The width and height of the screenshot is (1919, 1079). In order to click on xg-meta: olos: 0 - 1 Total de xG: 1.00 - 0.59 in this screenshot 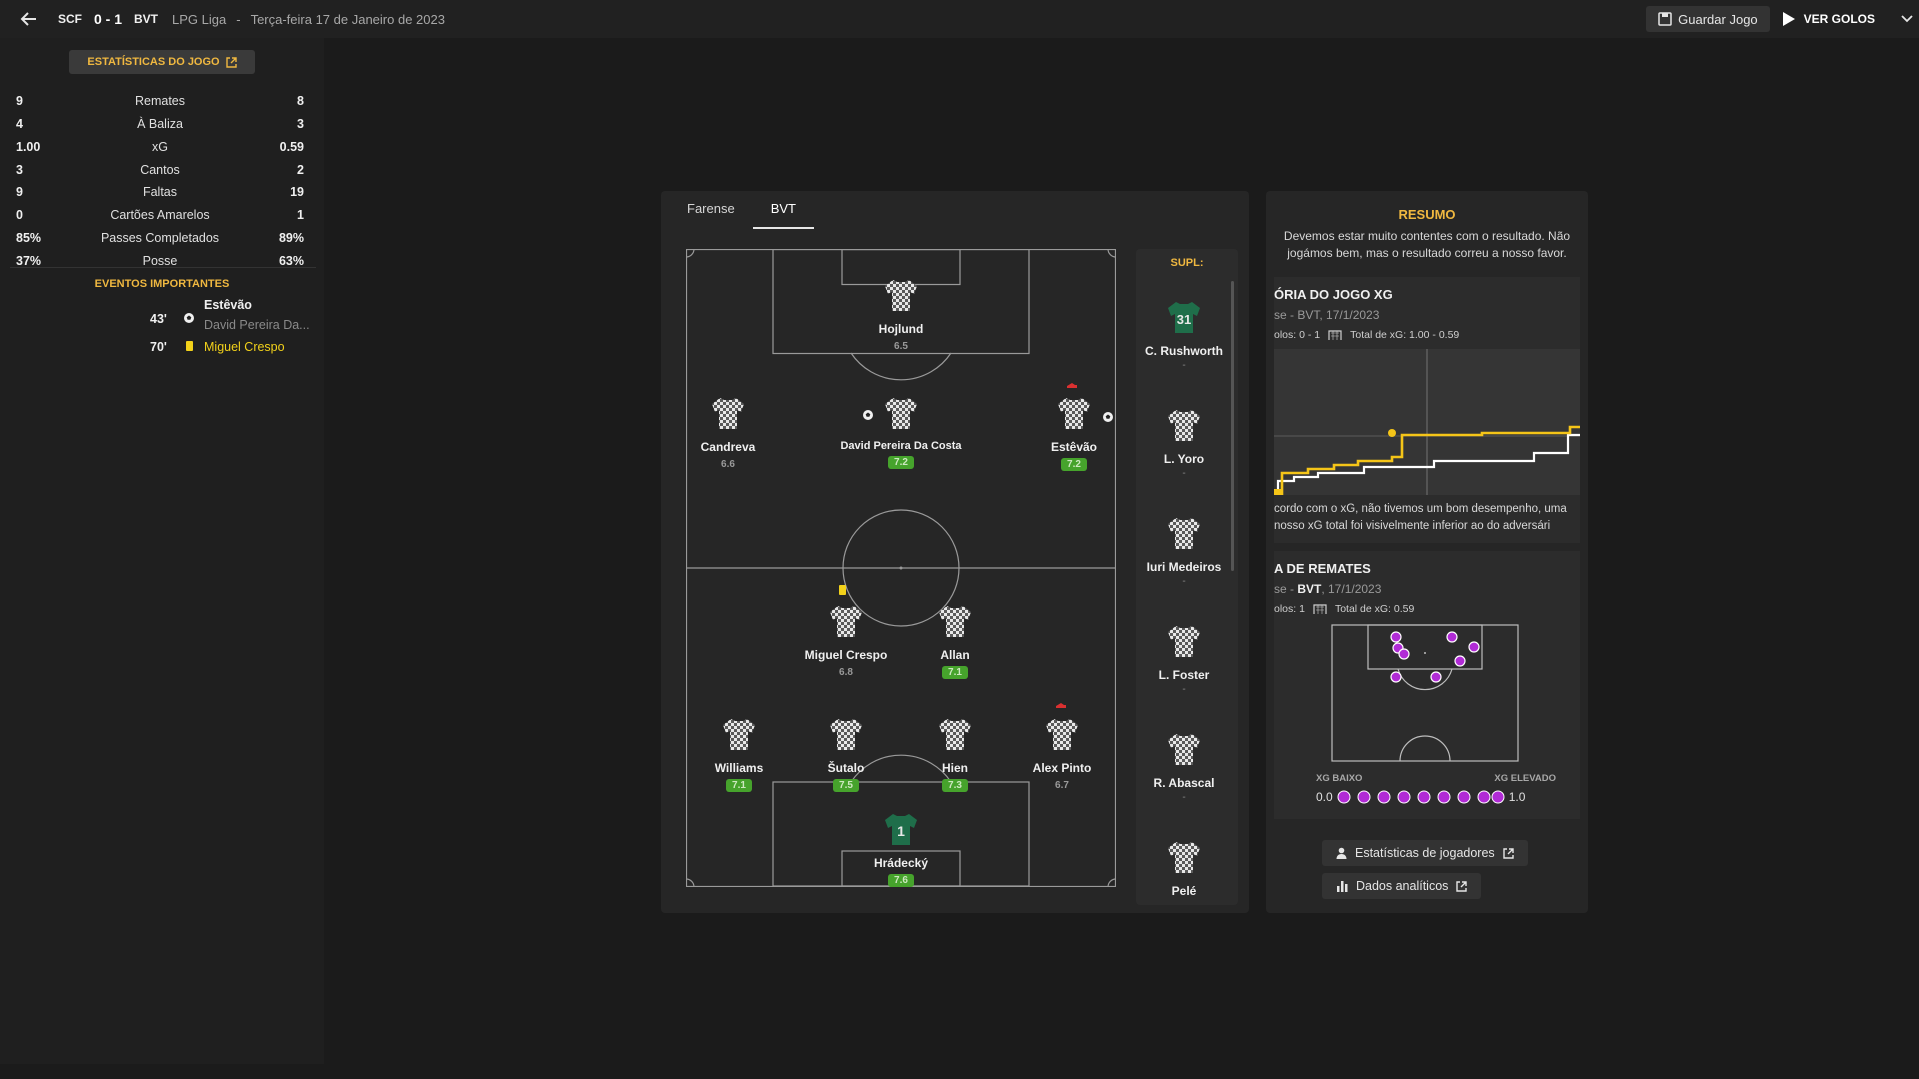, I will do `click(1366, 335)`.